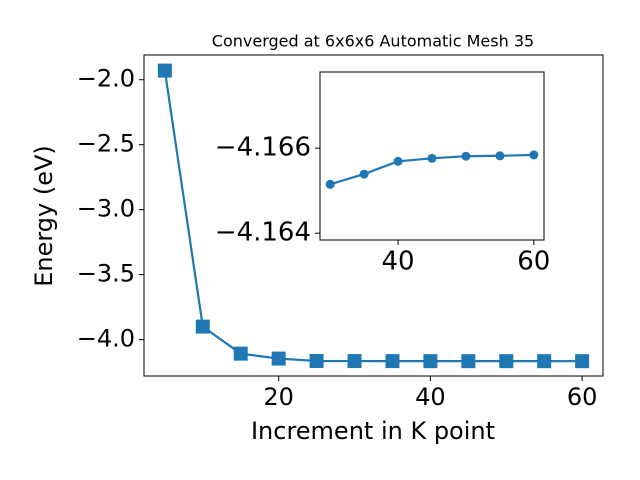 The height and width of the screenshot is (480, 640). Describe the element at coordinates (106, 79) in the screenshot. I see `y-tick-label: −2.0` at that location.